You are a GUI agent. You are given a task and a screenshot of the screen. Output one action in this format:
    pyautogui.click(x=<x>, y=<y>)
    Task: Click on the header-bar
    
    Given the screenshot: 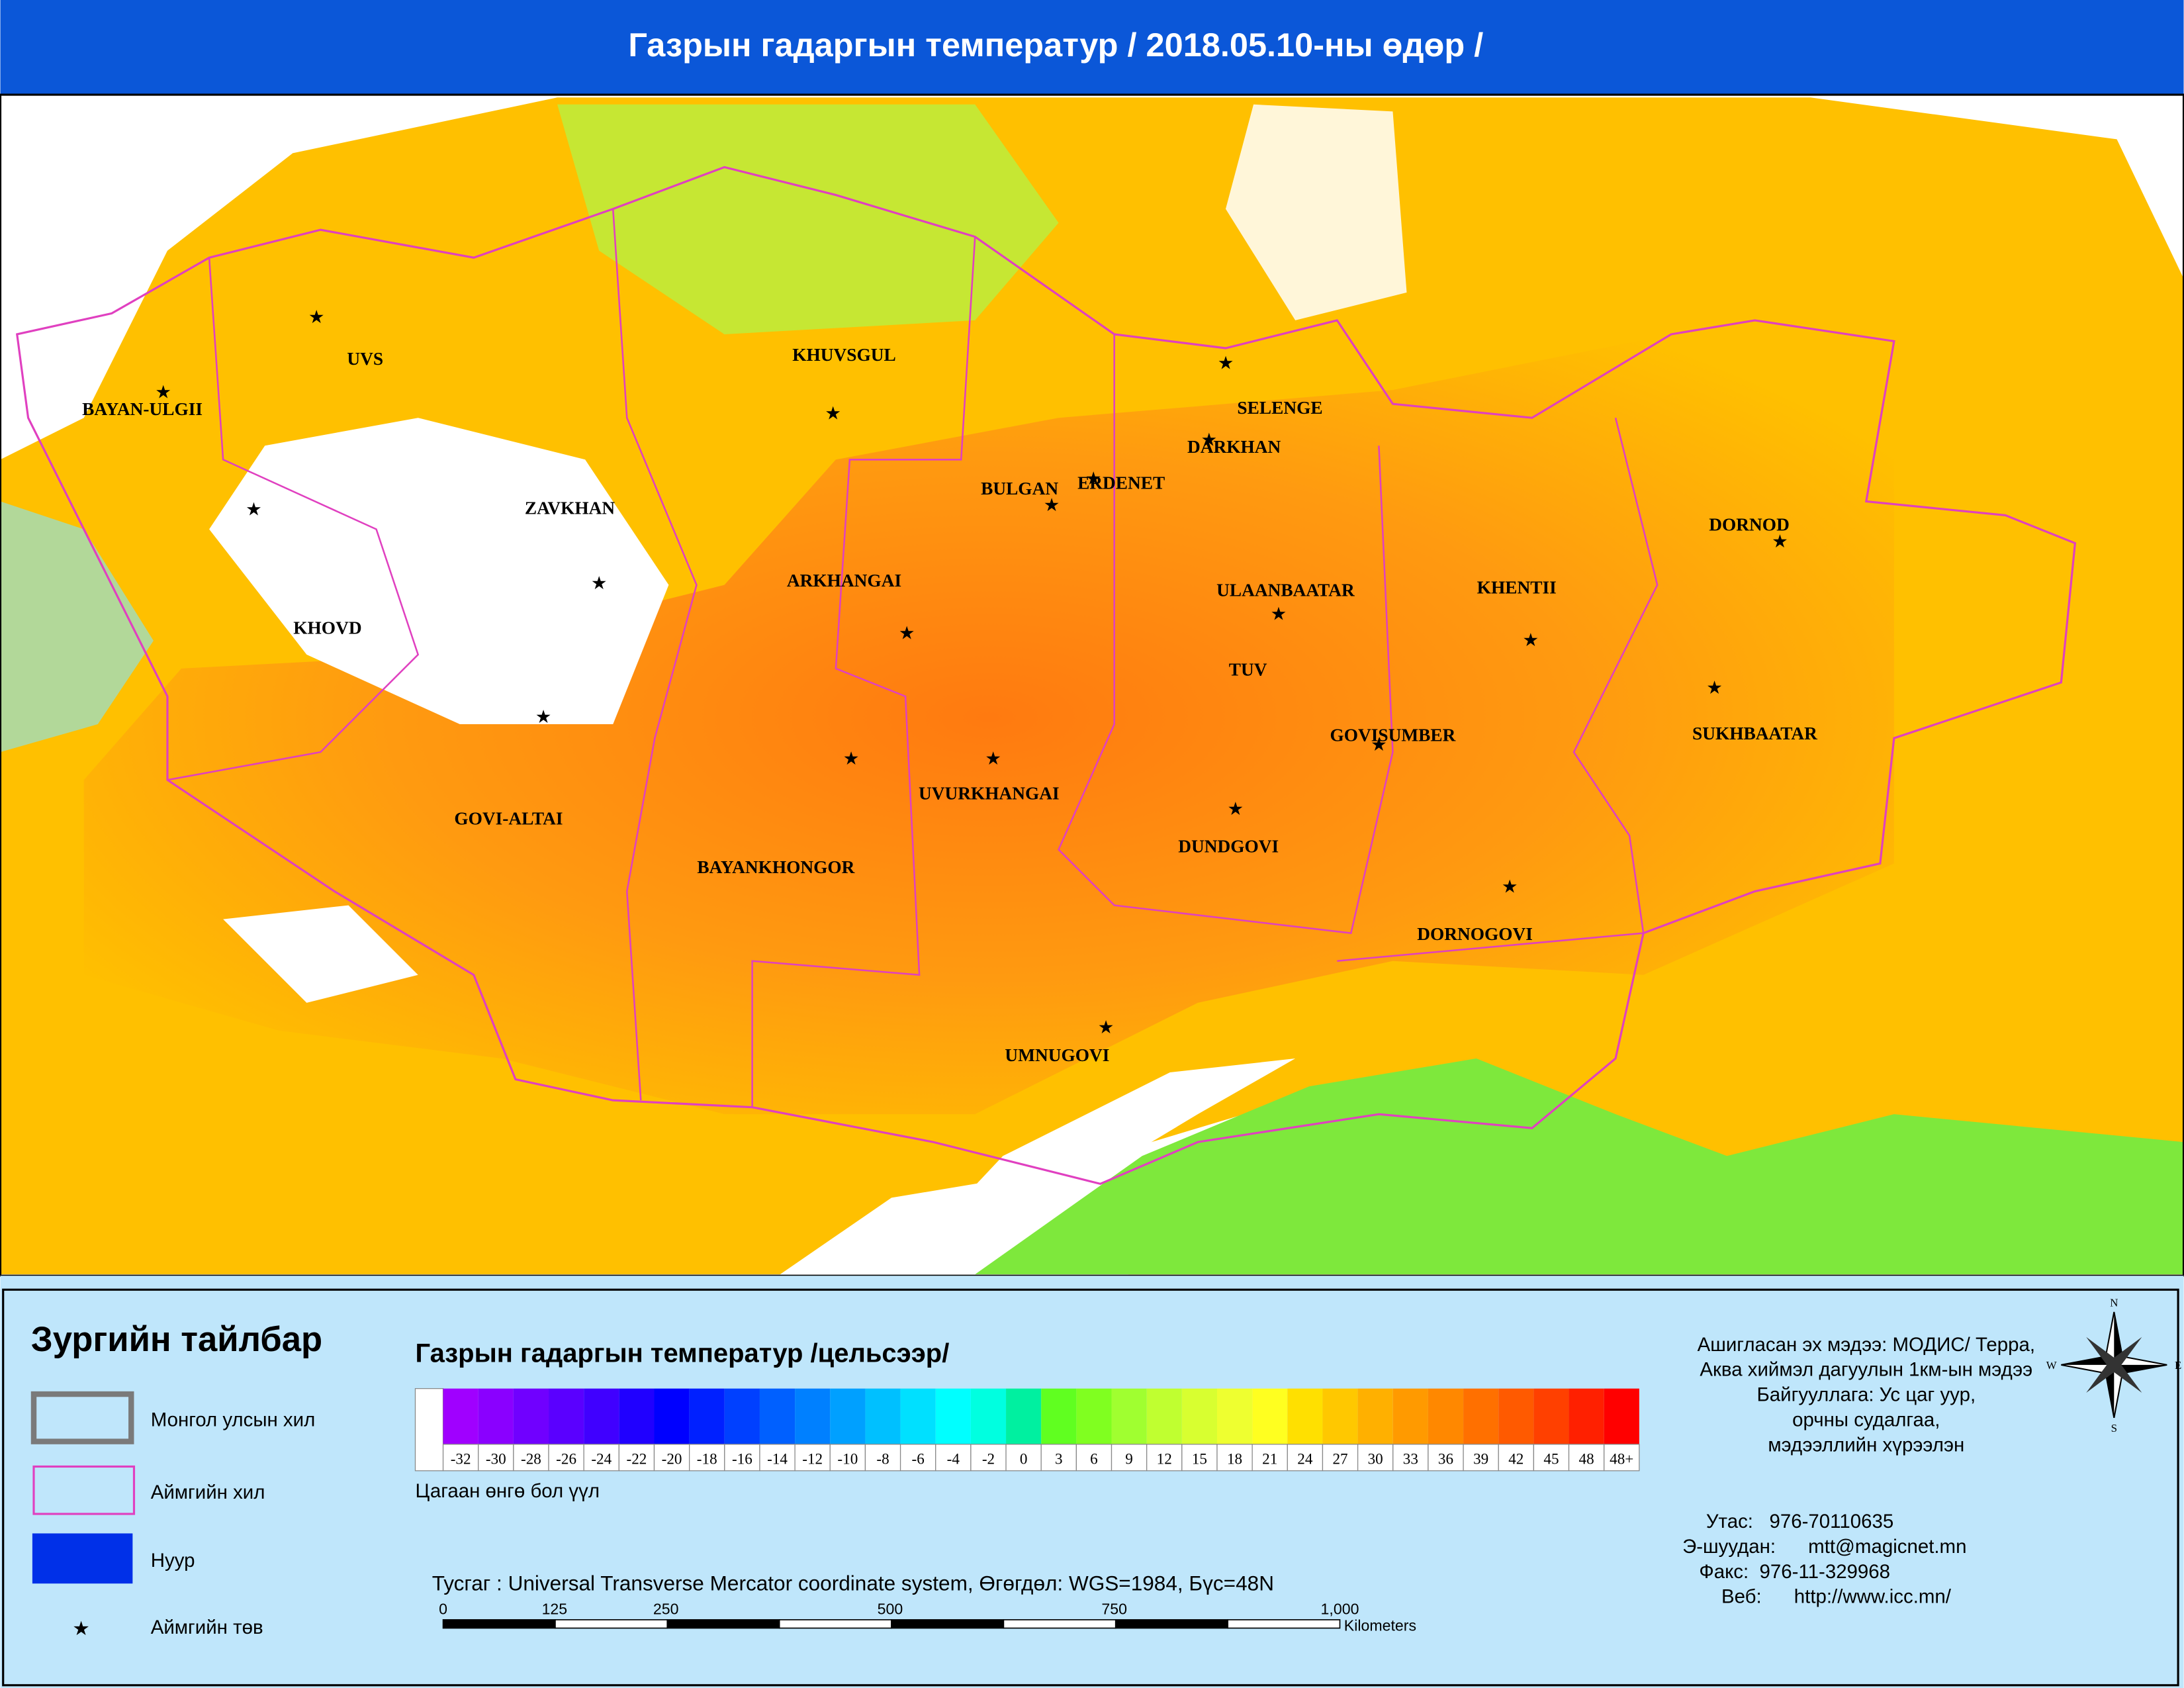 What is the action you would take?
    pyautogui.click(x=1092, y=47)
    